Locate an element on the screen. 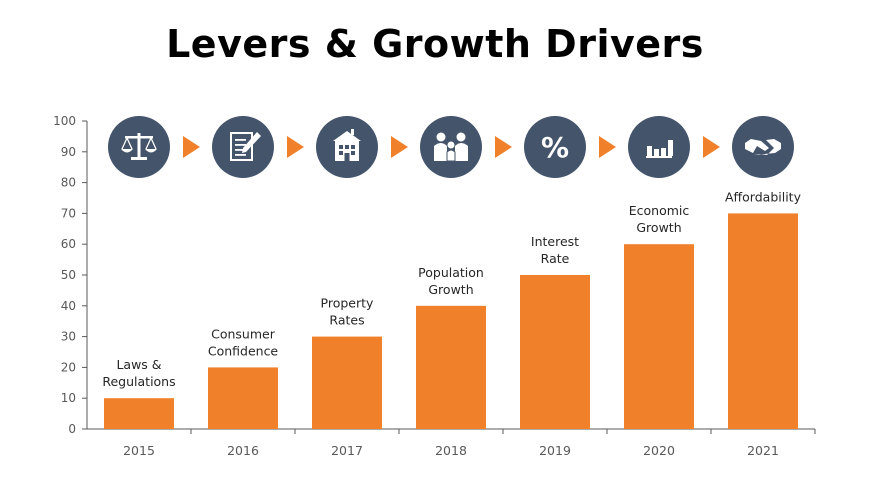  bar-2015 is located at coordinates (139, 413).